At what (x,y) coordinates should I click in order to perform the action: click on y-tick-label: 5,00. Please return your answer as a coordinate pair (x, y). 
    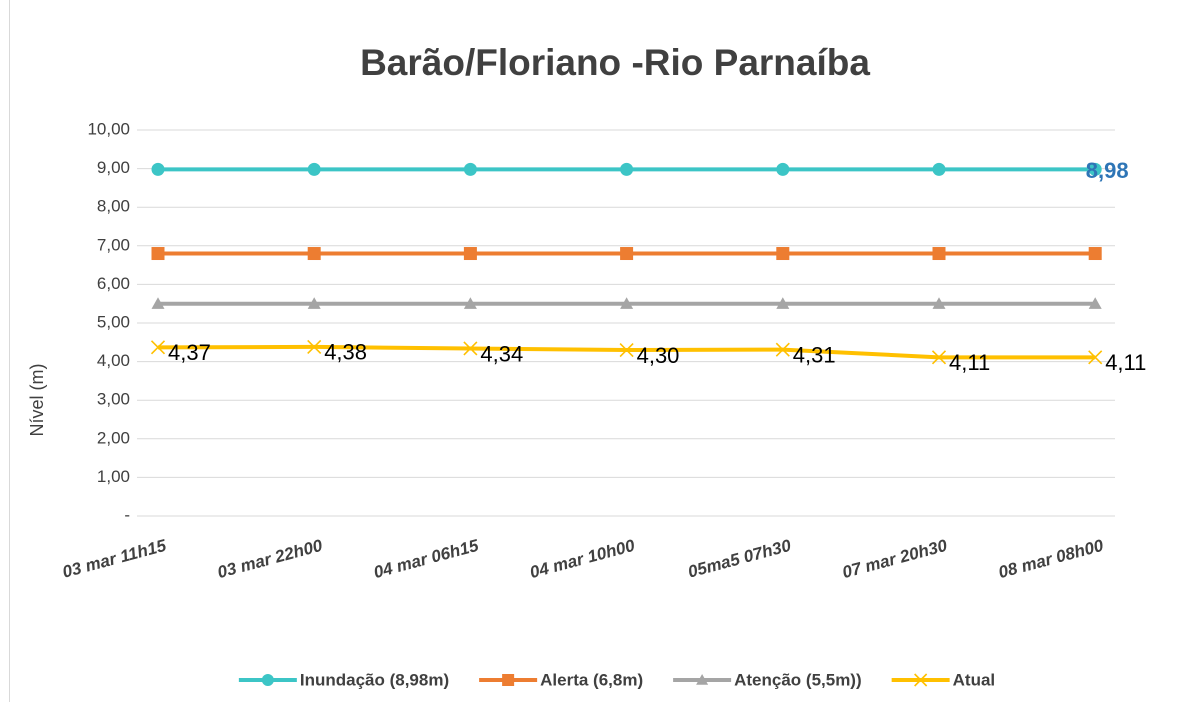
    Looking at the image, I should click on (113, 321).